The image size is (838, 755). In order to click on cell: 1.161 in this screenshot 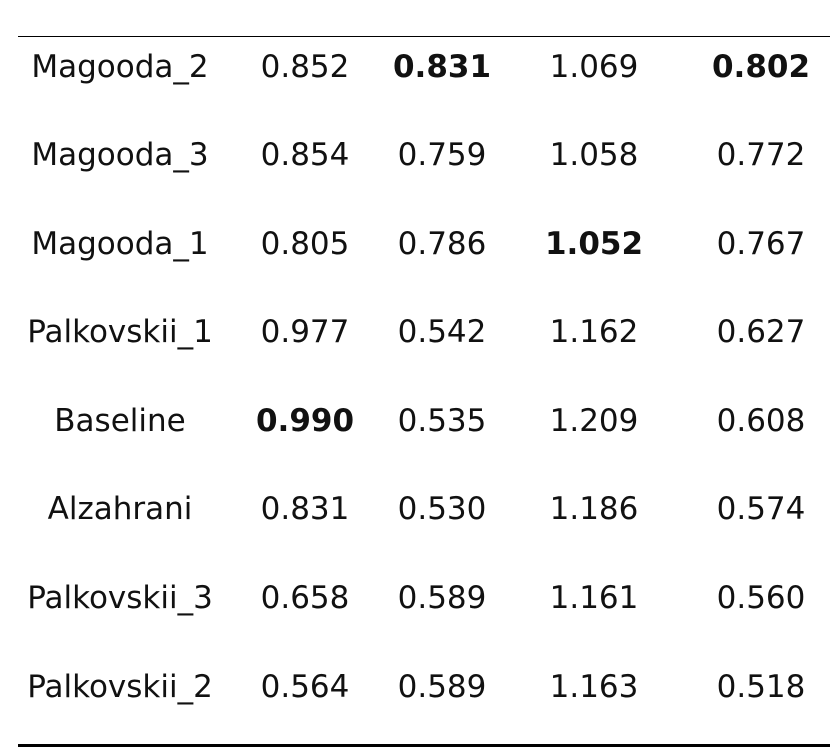, I will do `click(594, 598)`.